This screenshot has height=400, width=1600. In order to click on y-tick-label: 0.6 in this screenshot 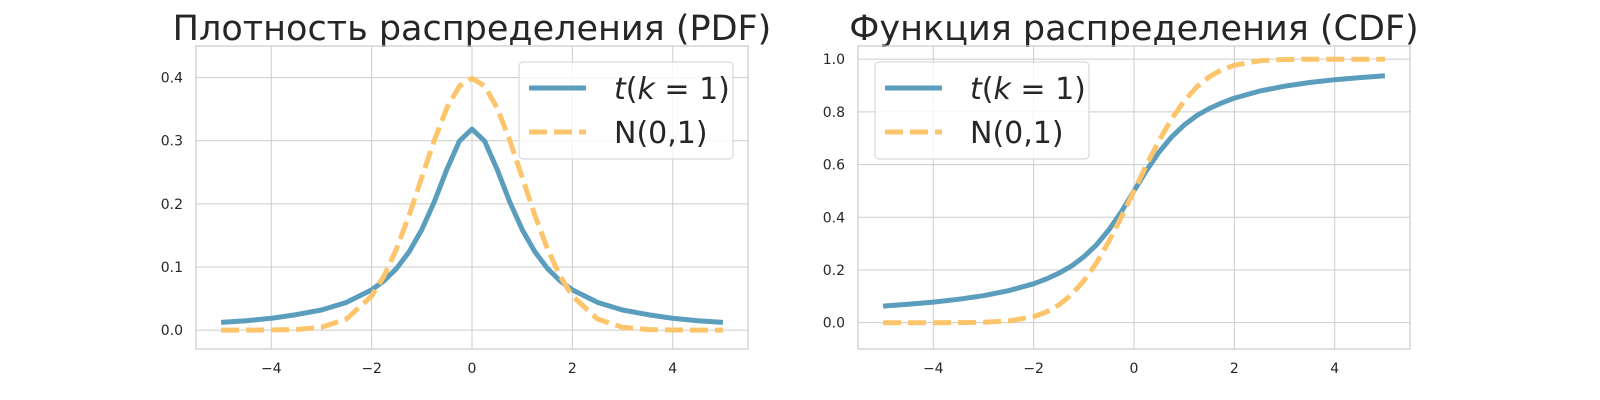, I will do `click(834, 166)`.